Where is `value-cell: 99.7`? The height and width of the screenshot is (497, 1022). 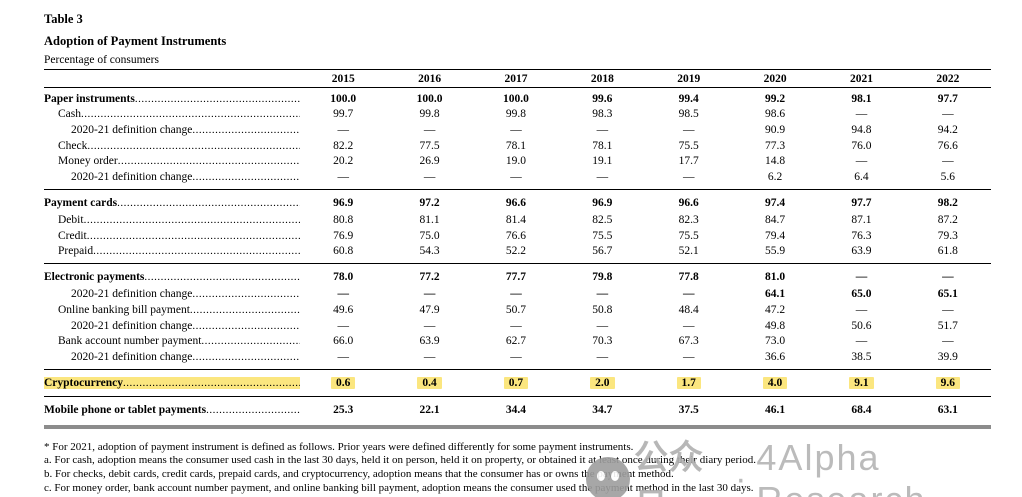 value-cell: 99.7 is located at coordinates (343, 114).